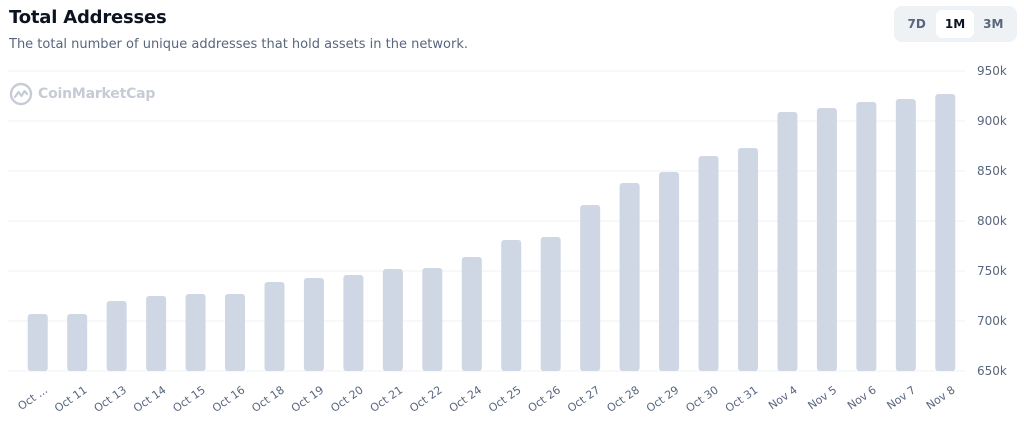  What do you see at coordinates (992, 71) in the screenshot?
I see `y-tick-label: 950k` at bounding box center [992, 71].